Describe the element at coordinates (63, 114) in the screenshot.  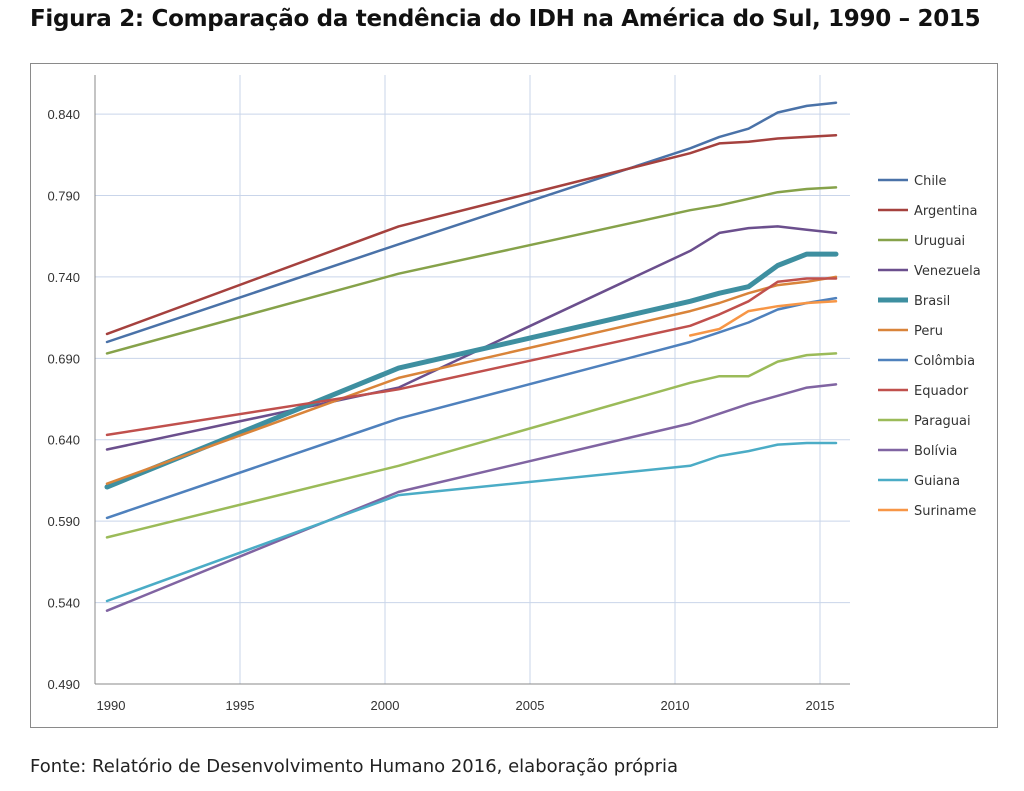
I see `y-tick-label: 0.840` at that location.